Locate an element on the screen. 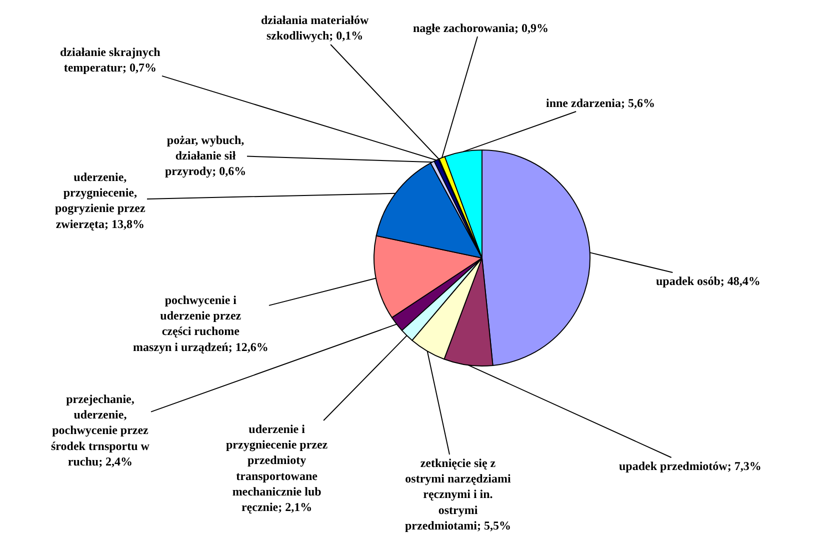 The width and height of the screenshot is (826, 542). slice-label: pochwycenie i uderzenie przez części ruchome maszyn i urządzeń; 12,6% is located at coordinates (200, 323).